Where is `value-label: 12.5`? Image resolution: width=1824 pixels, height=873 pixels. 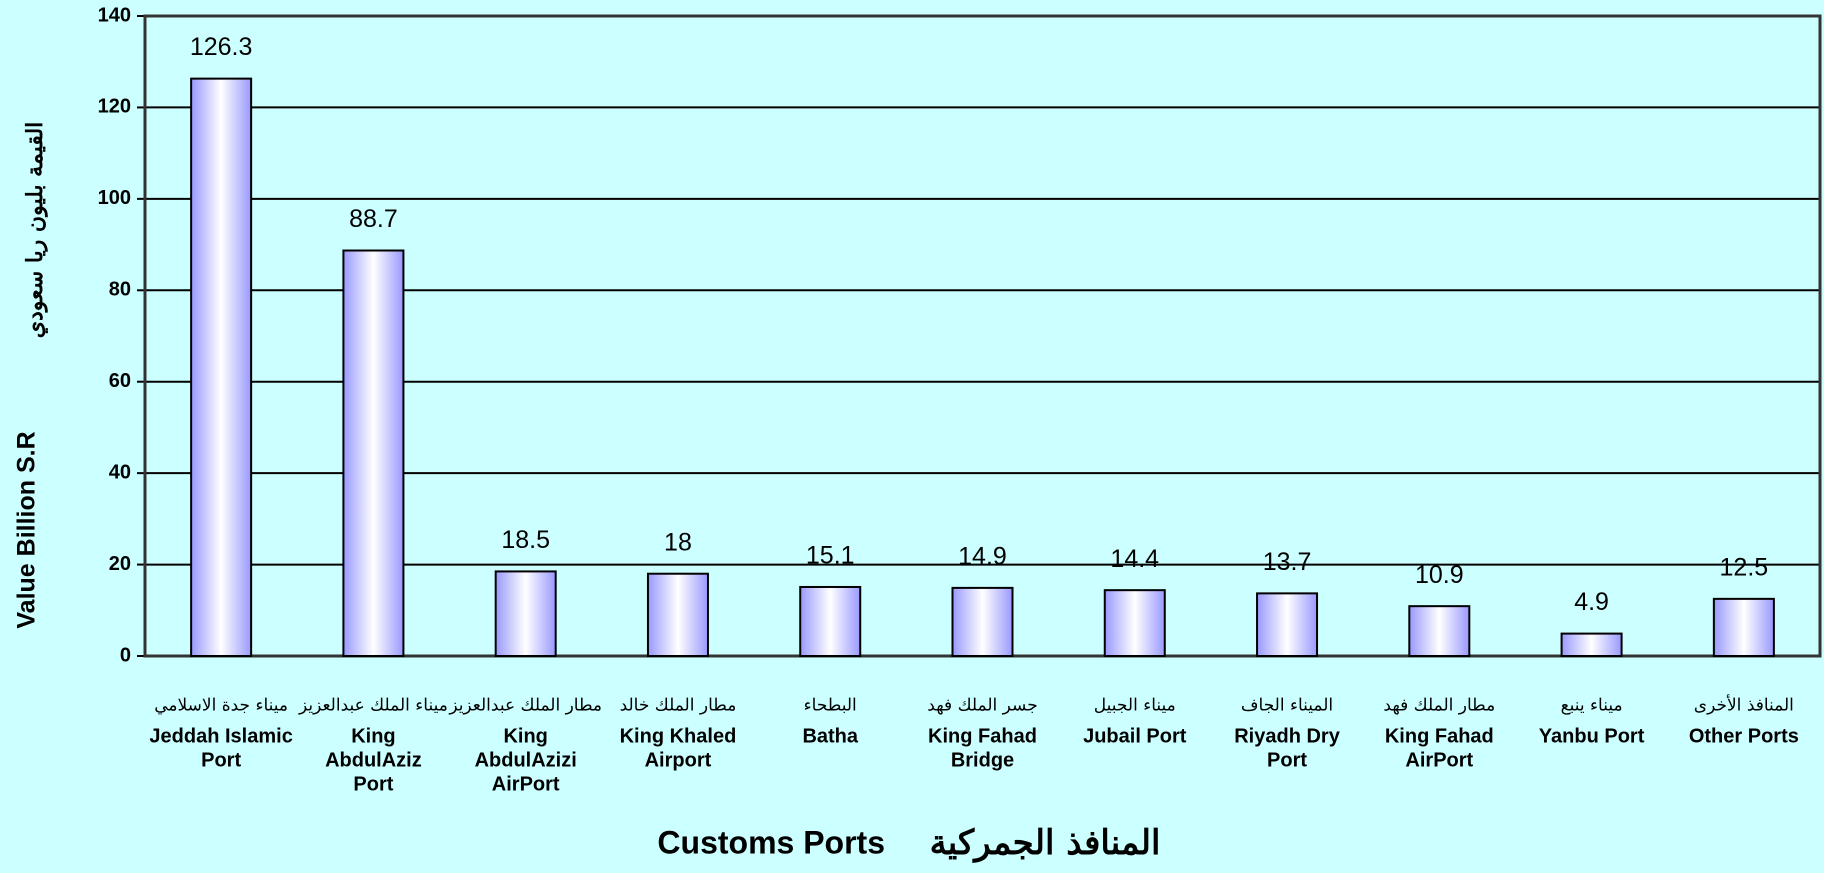
value-label: 12.5 is located at coordinates (1744, 567).